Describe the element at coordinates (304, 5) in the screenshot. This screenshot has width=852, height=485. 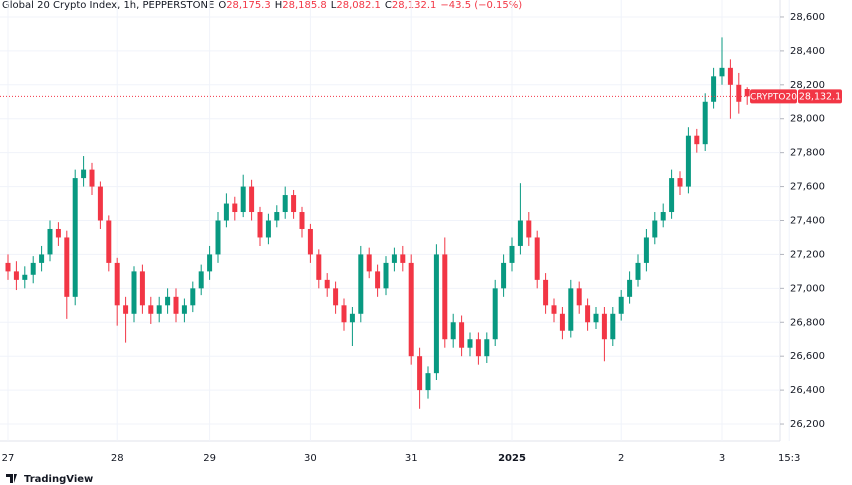
I see `ohlc-value: 28,185.8` at that location.